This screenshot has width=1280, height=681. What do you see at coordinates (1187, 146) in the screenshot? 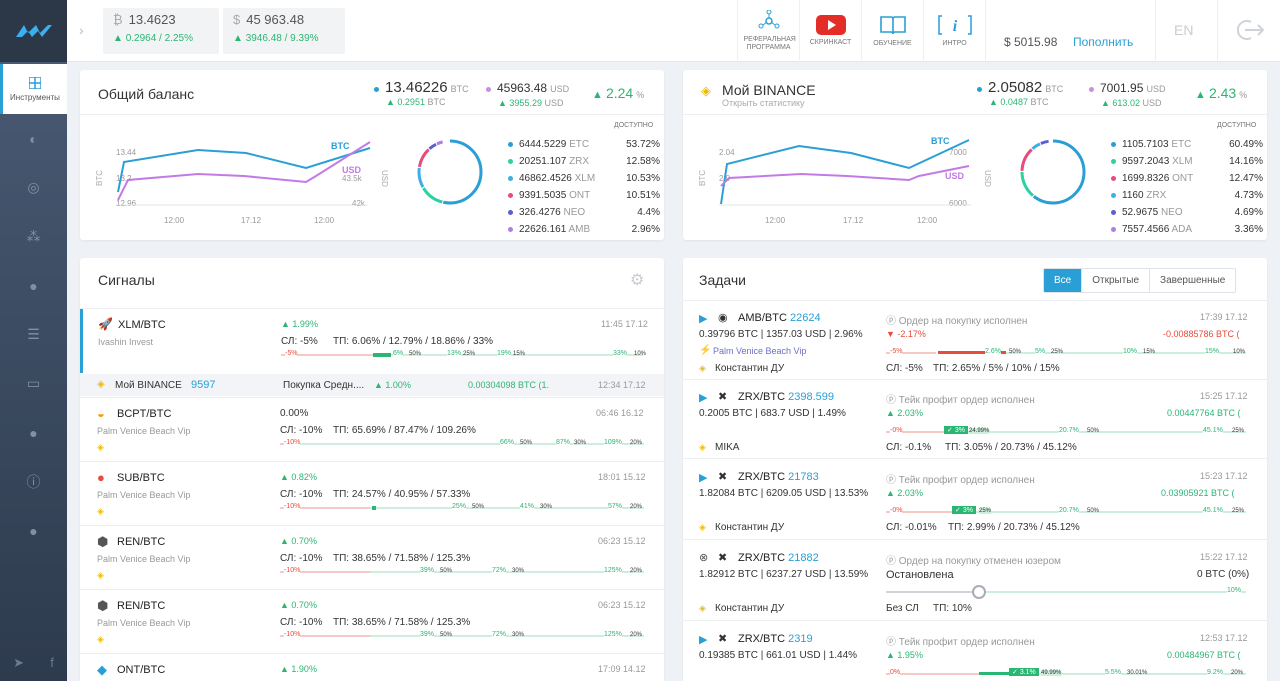
I see `list-item: 1105.7103 ETC 60.49%` at bounding box center [1187, 146].